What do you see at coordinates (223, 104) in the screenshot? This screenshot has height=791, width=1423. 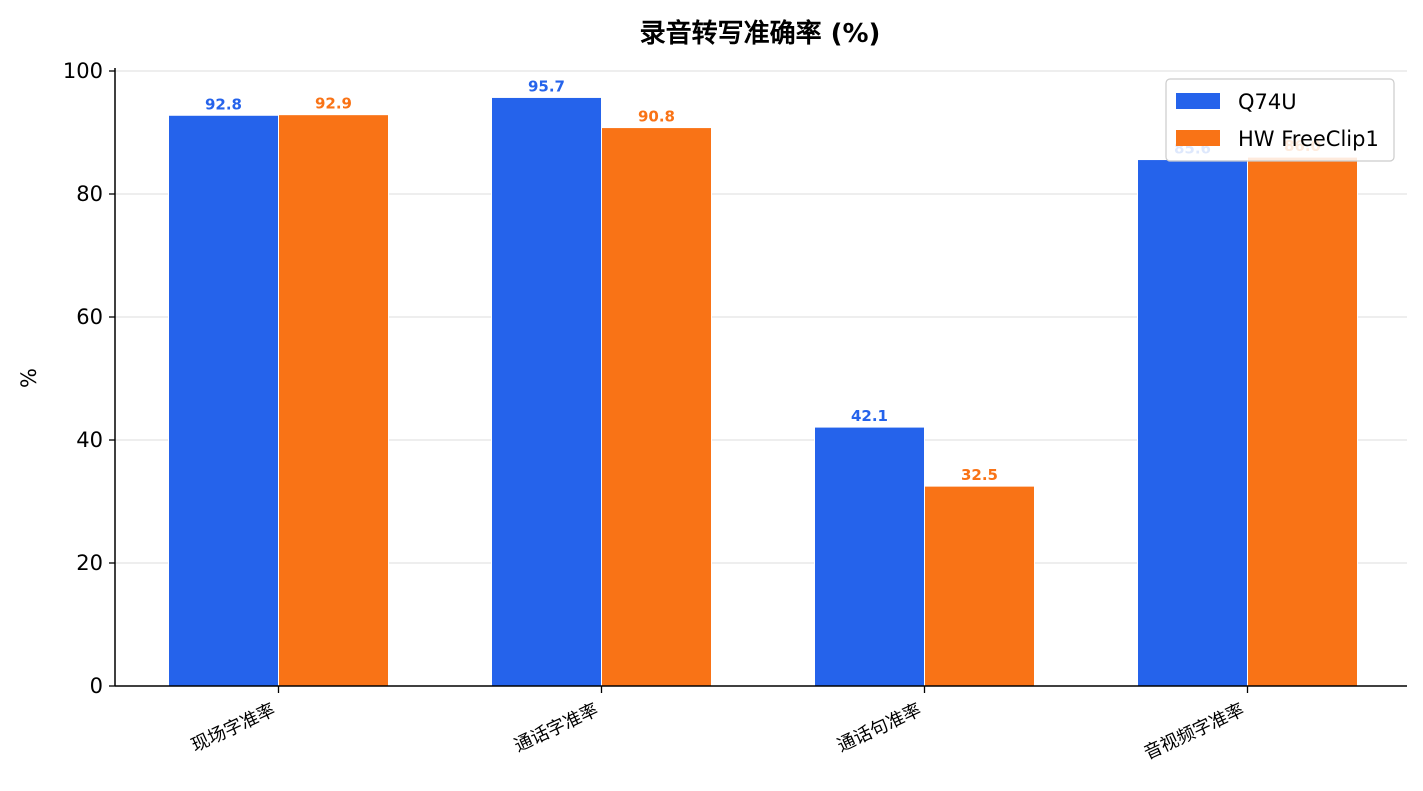 I see `data-label: 92.8` at bounding box center [223, 104].